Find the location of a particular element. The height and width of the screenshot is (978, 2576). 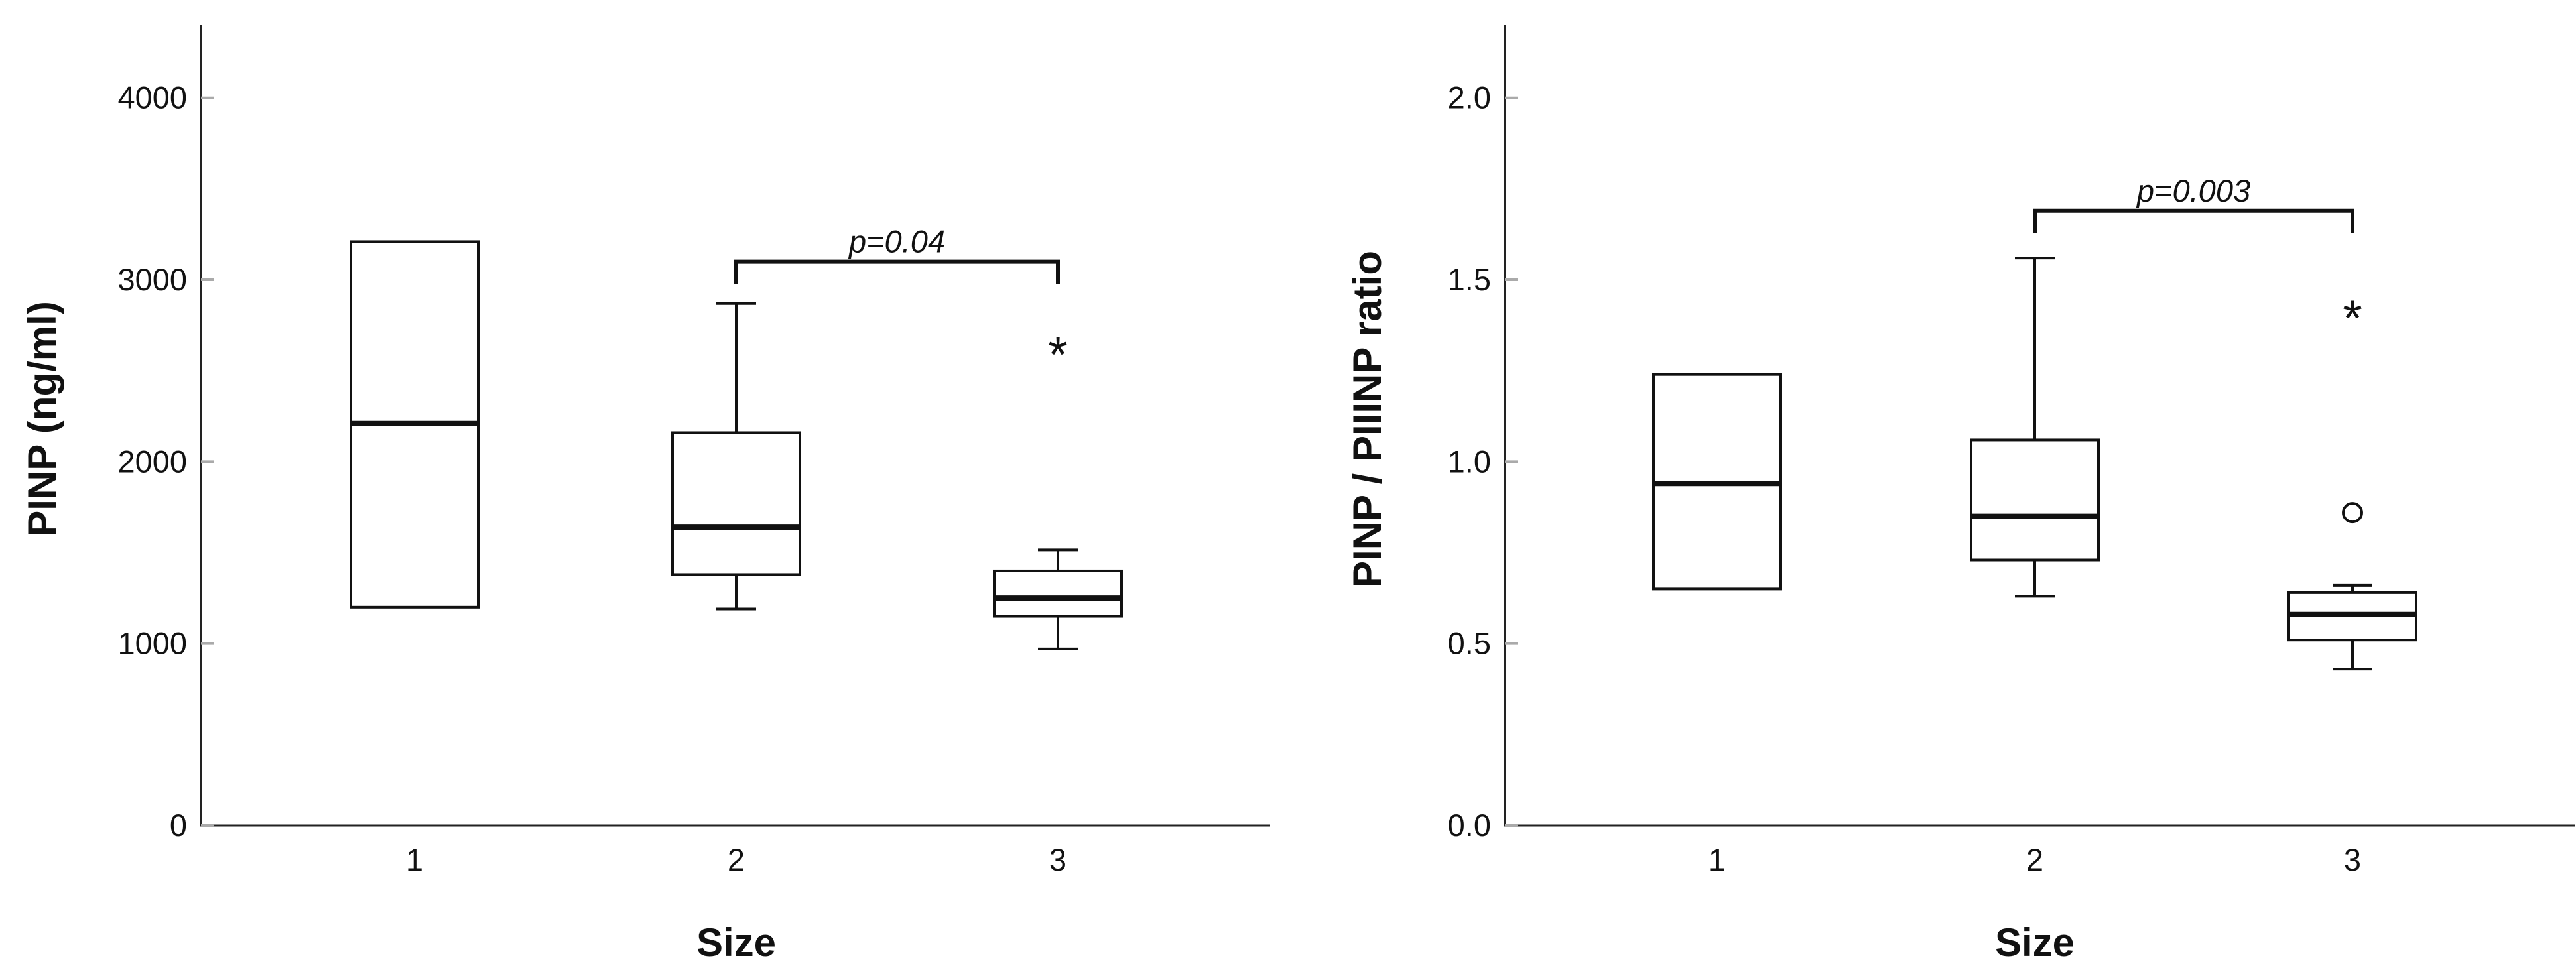

y-axis-title: PINP (ng/ml) is located at coordinates (42, 419).